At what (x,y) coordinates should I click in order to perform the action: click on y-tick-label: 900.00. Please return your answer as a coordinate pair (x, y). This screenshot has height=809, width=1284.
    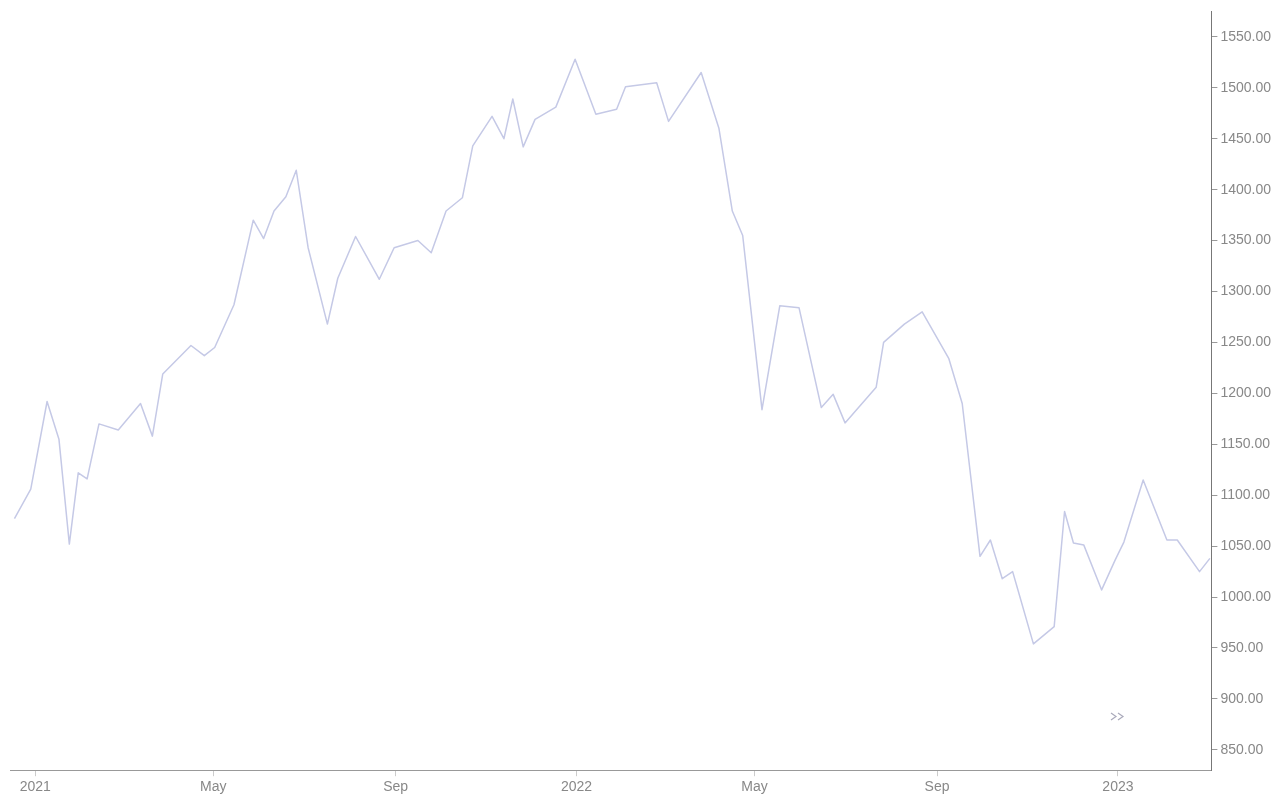
    Looking at the image, I should click on (1242, 697).